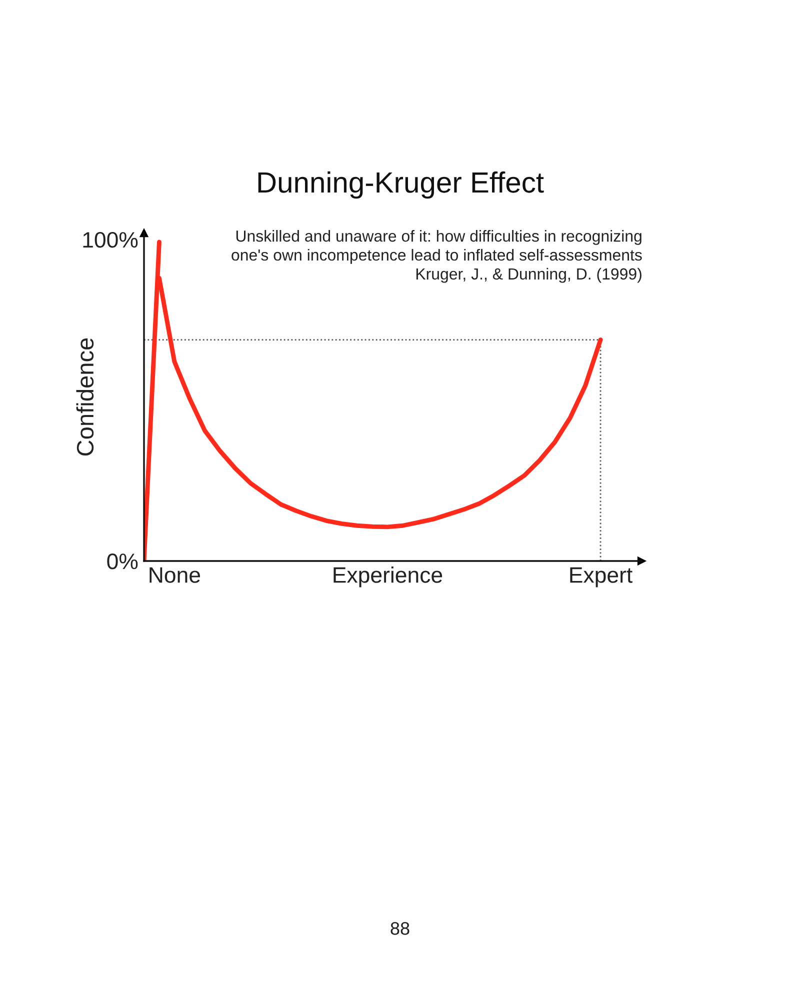 The image size is (800, 1000). I want to click on y-tick-label: 100%, so click(110, 240).